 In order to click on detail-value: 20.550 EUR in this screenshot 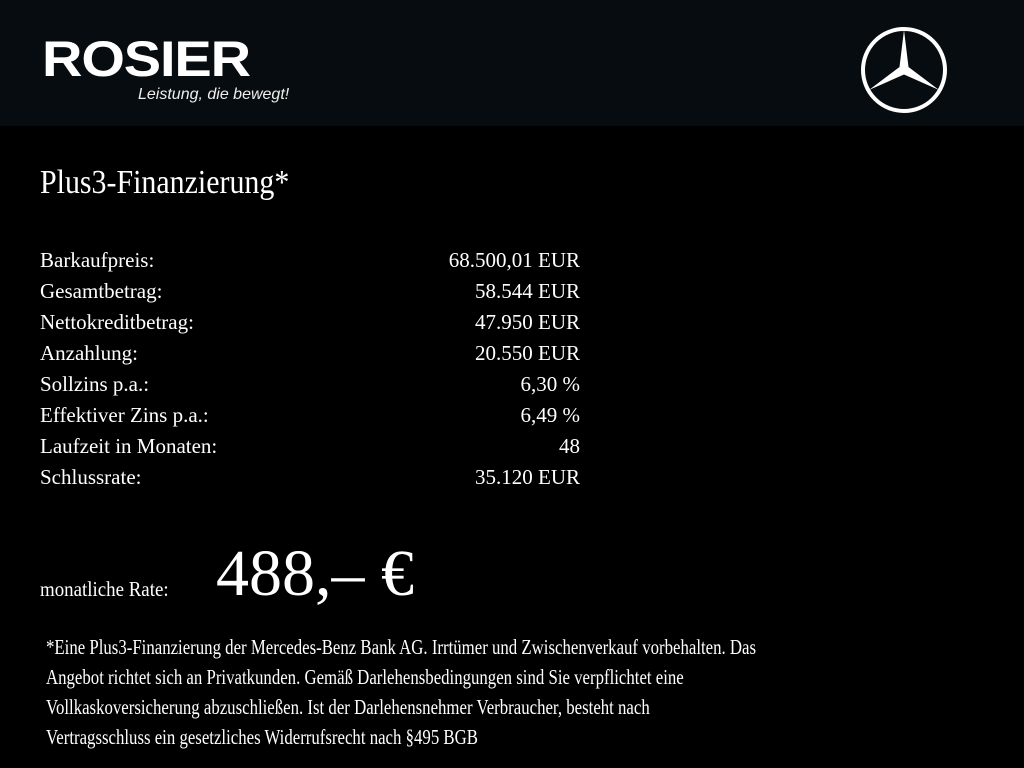, I will do `click(527, 353)`.